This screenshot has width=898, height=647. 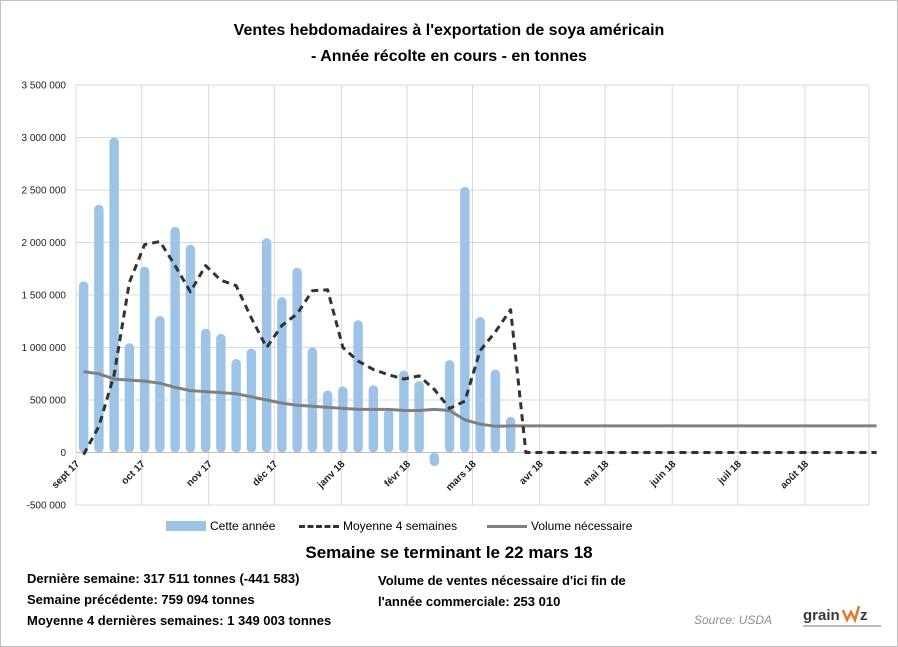 I want to click on y-tick-label: 0, so click(x=63, y=453).